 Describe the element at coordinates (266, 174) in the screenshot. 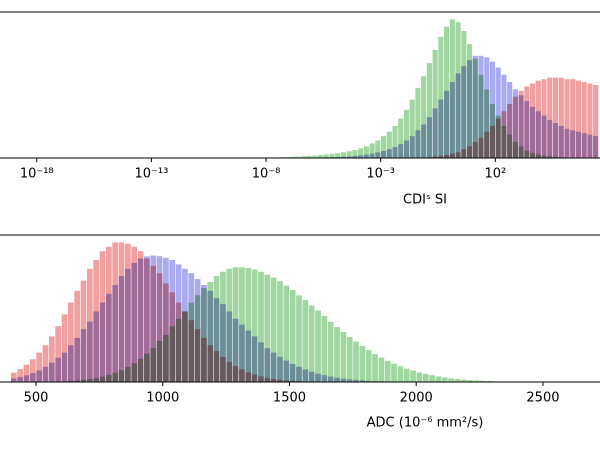

I see `x-tick-label: 10⁻⁸` at that location.